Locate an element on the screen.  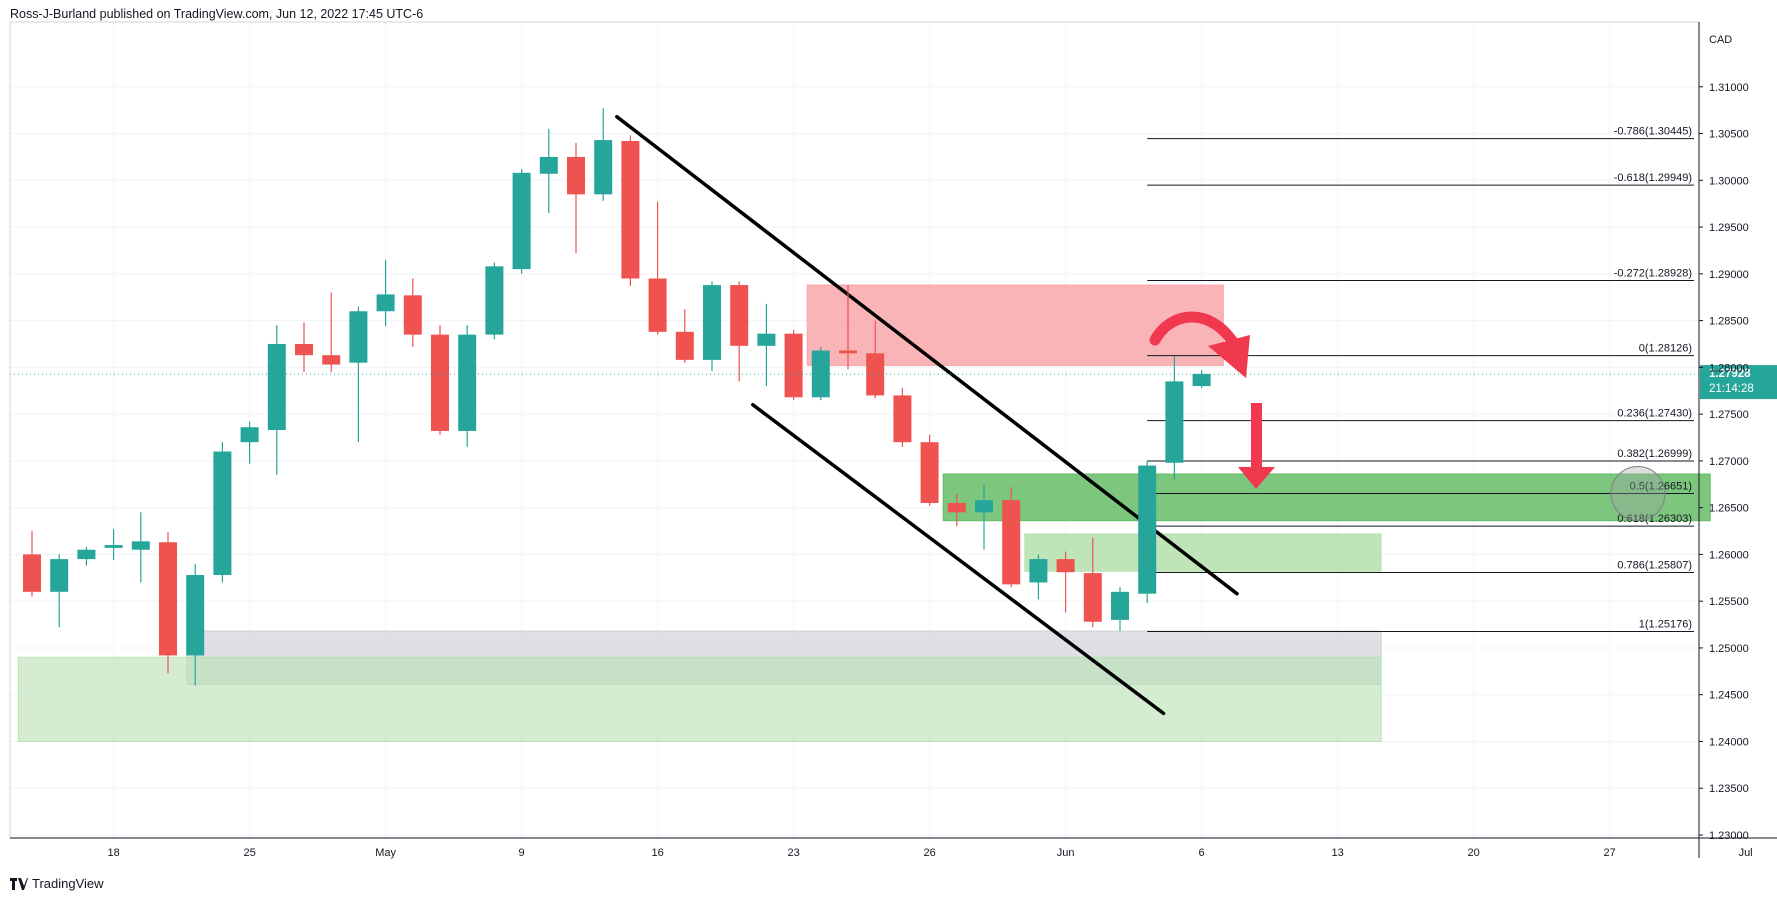
down-arrow-shaft is located at coordinates (1256, 435).